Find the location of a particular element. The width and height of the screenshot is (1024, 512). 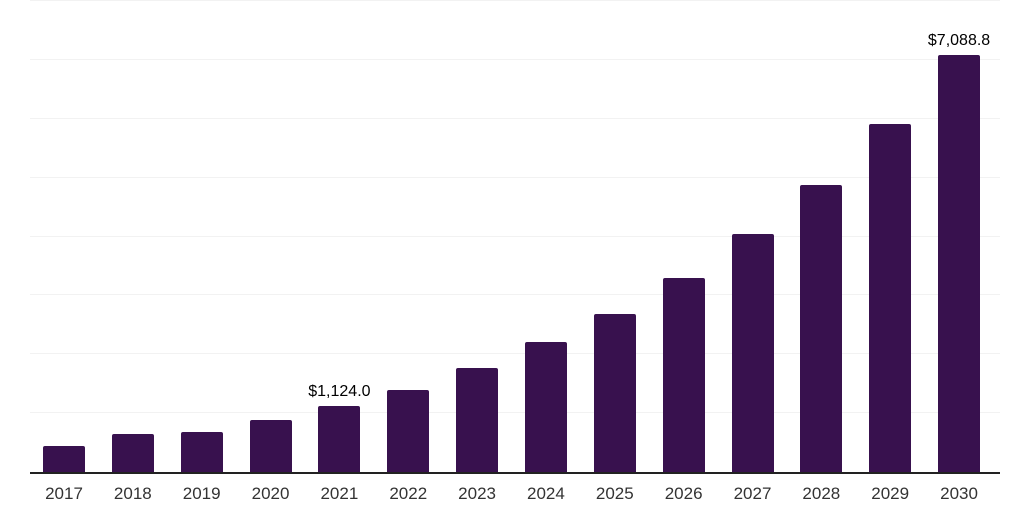

x-tick-2021: 2021 is located at coordinates (339, 493).